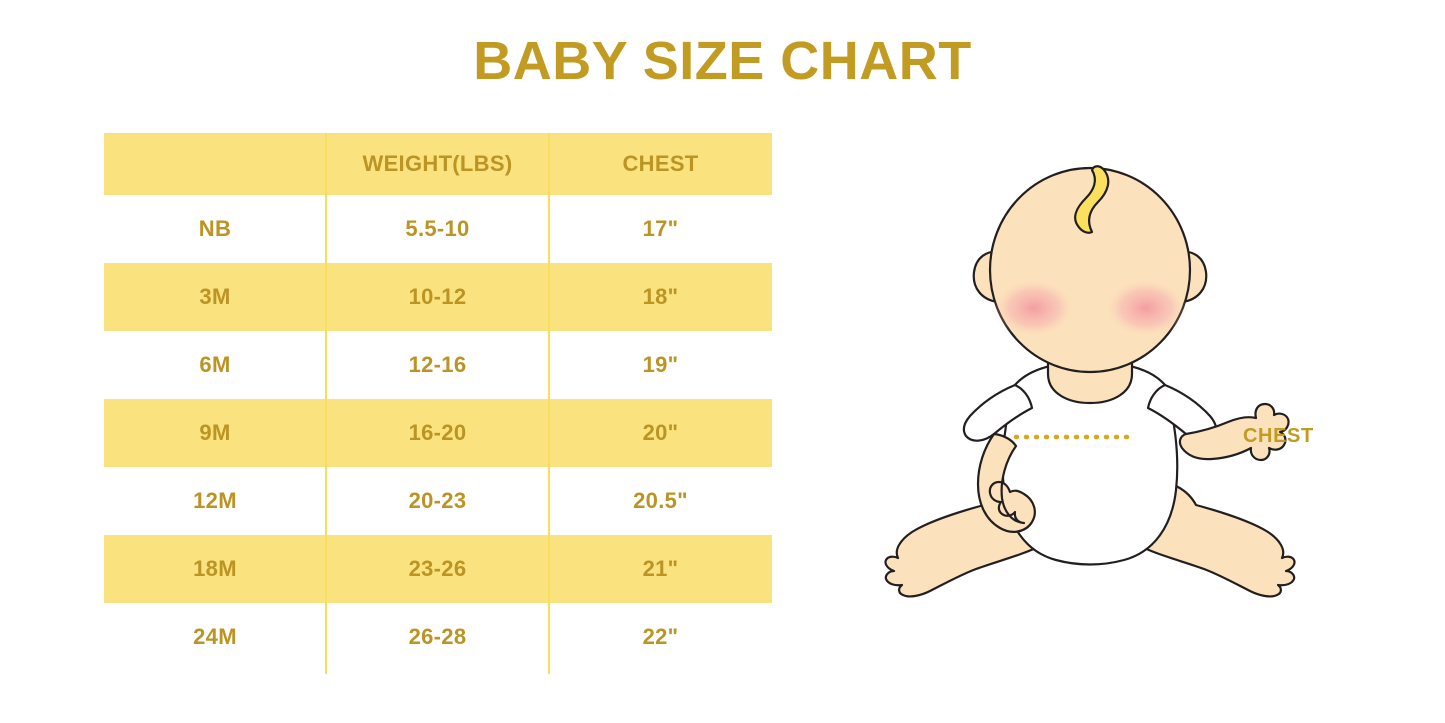  I want to click on cell-size: 9M, so click(215, 433).